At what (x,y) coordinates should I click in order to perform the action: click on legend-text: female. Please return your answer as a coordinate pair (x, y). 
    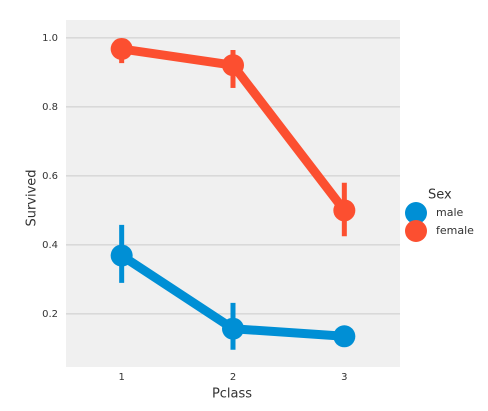
    Looking at the image, I should click on (455, 230).